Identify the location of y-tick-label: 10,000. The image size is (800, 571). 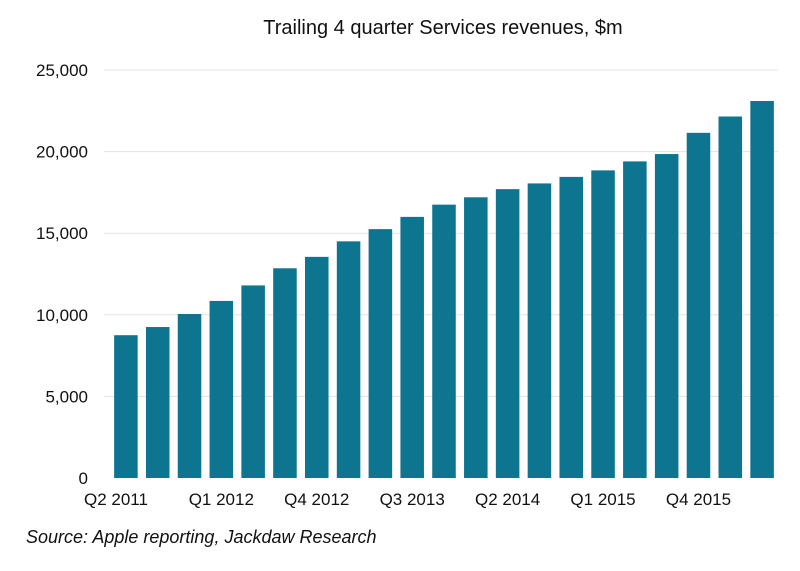
(62, 315).